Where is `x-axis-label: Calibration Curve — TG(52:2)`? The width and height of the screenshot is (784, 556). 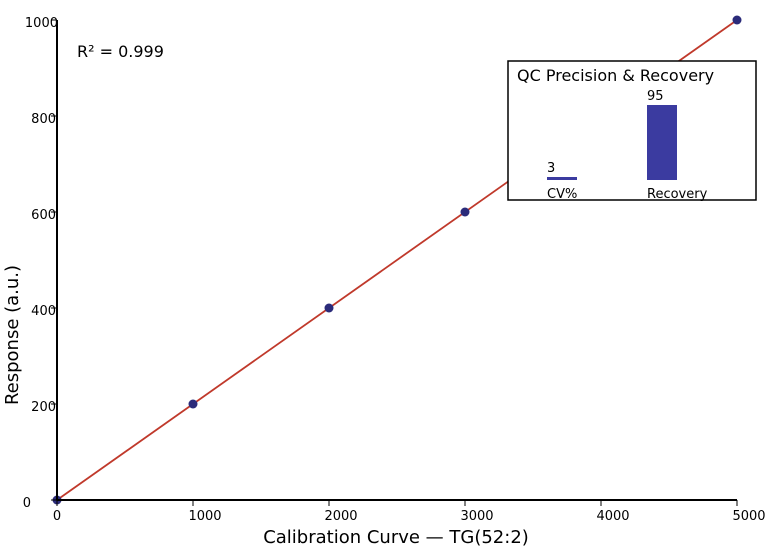
x-axis-label: Calibration Curve — TG(52:2) is located at coordinates (396, 537).